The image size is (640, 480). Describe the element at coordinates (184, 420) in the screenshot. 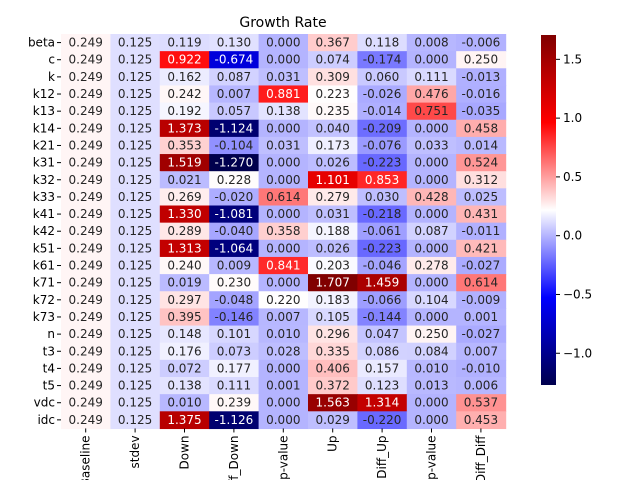

I see `cell-value-label: 1.375` at that location.